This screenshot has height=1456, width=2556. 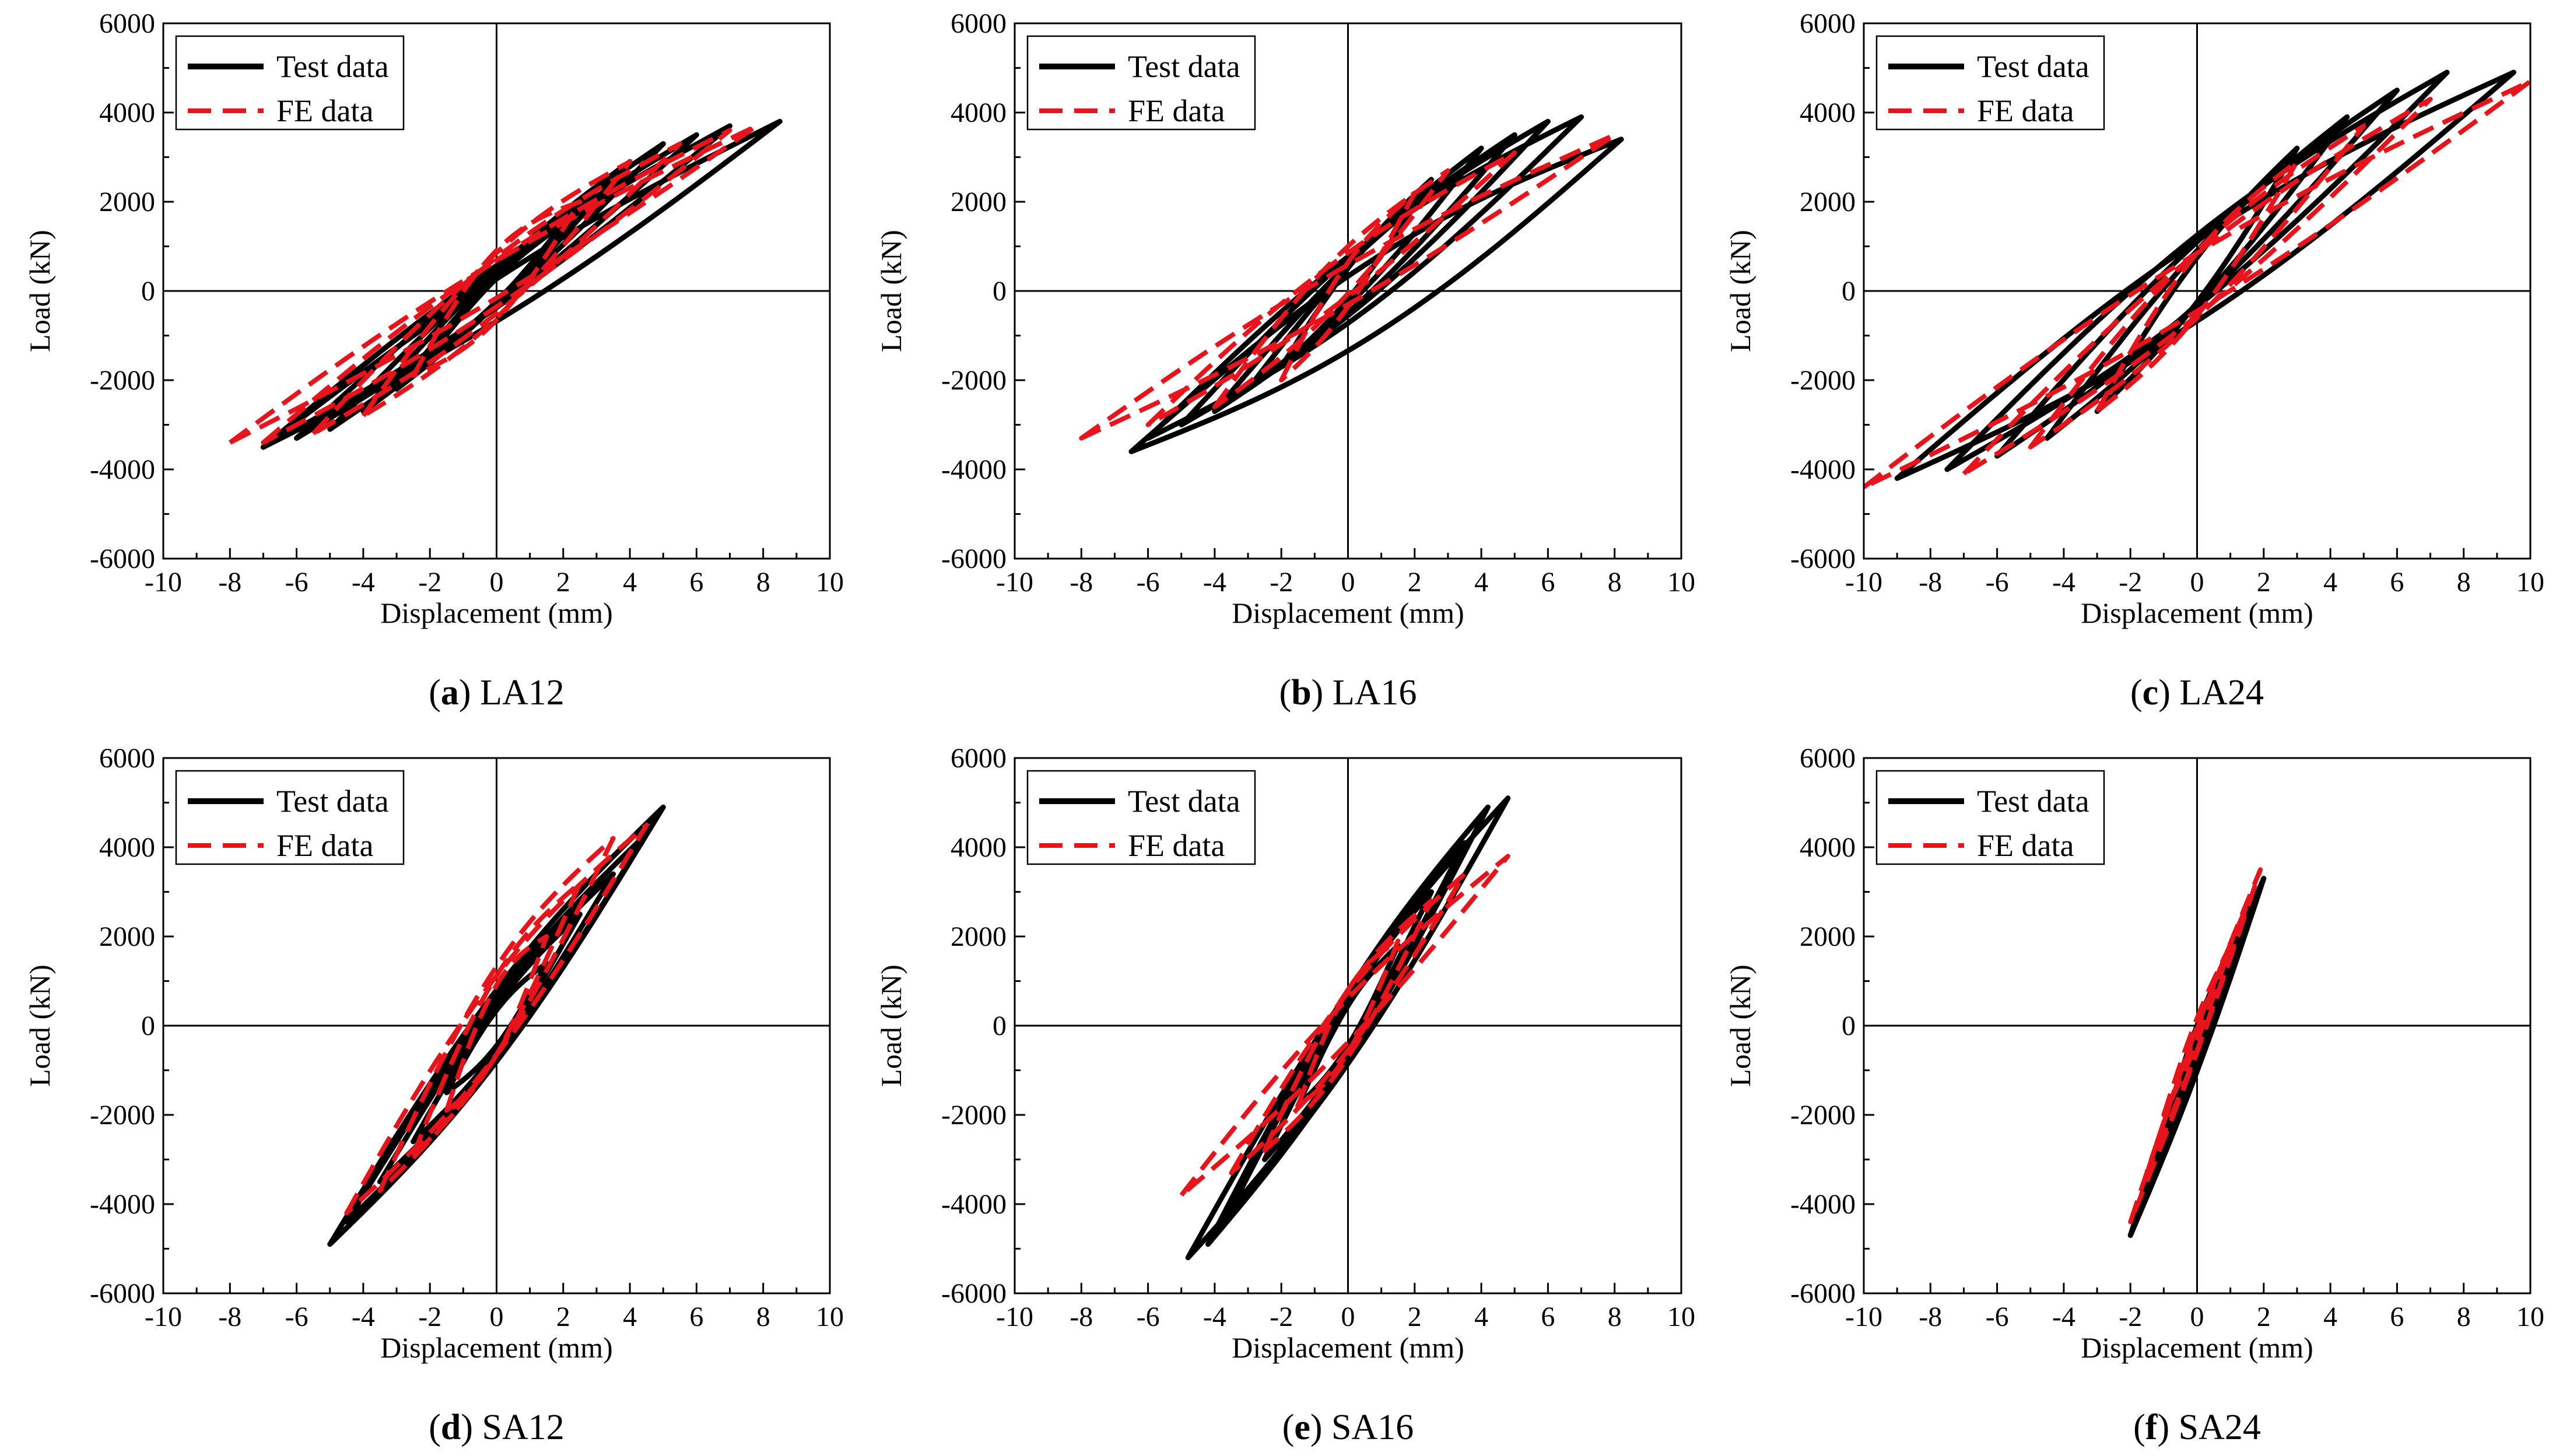 What do you see at coordinates (1301, 693) in the screenshot?
I see `caption-letter: b` at bounding box center [1301, 693].